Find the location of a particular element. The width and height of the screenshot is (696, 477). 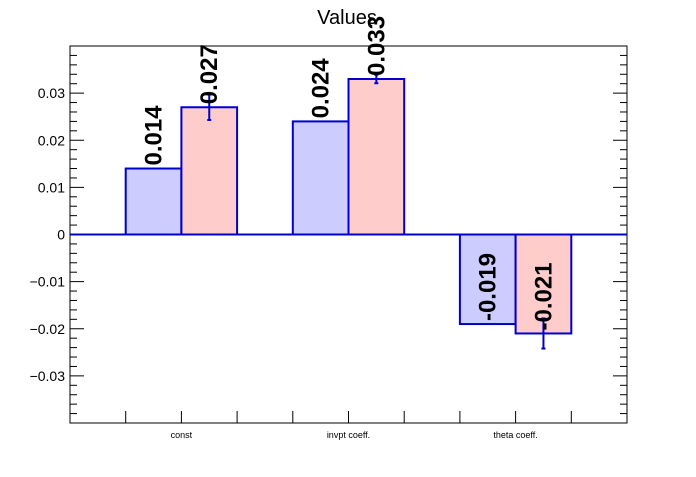

data-label: -0.021 is located at coordinates (543, 296).